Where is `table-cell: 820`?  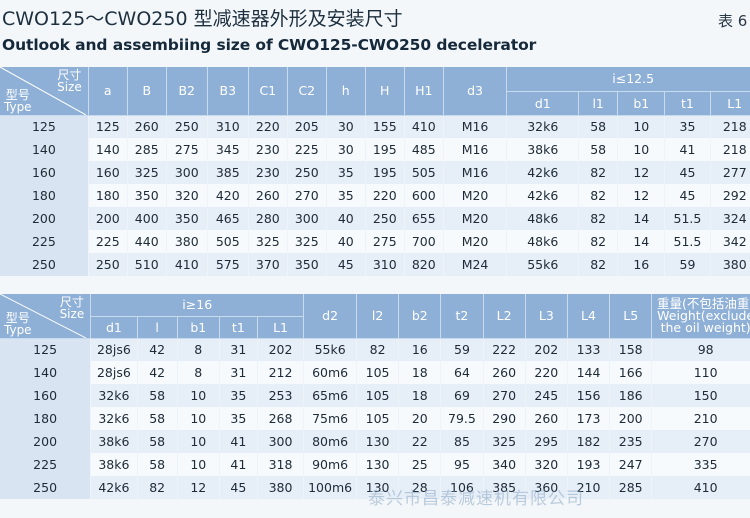
table-cell: 820 is located at coordinates (424, 264).